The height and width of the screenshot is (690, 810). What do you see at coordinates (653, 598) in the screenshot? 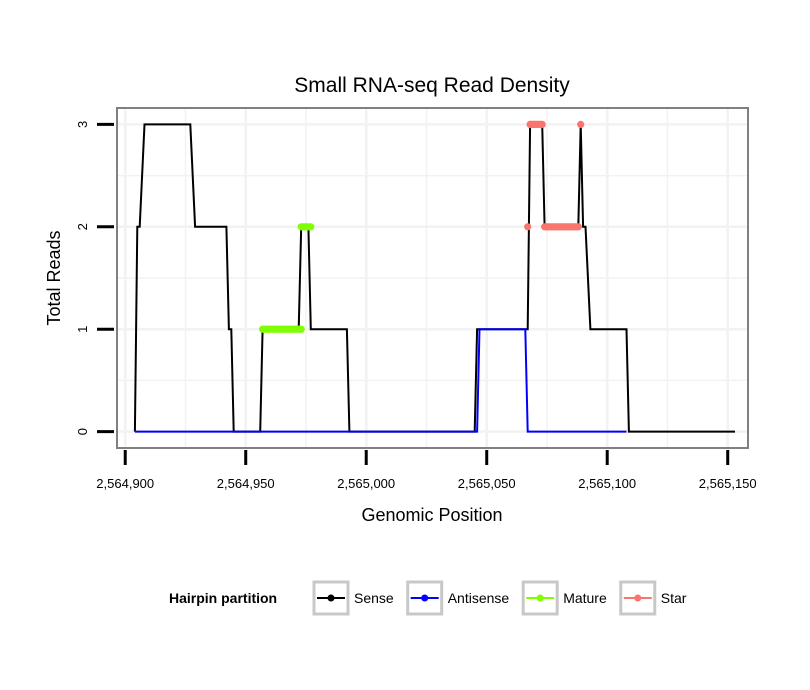
I see `legend-item-star: Star` at bounding box center [653, 598].